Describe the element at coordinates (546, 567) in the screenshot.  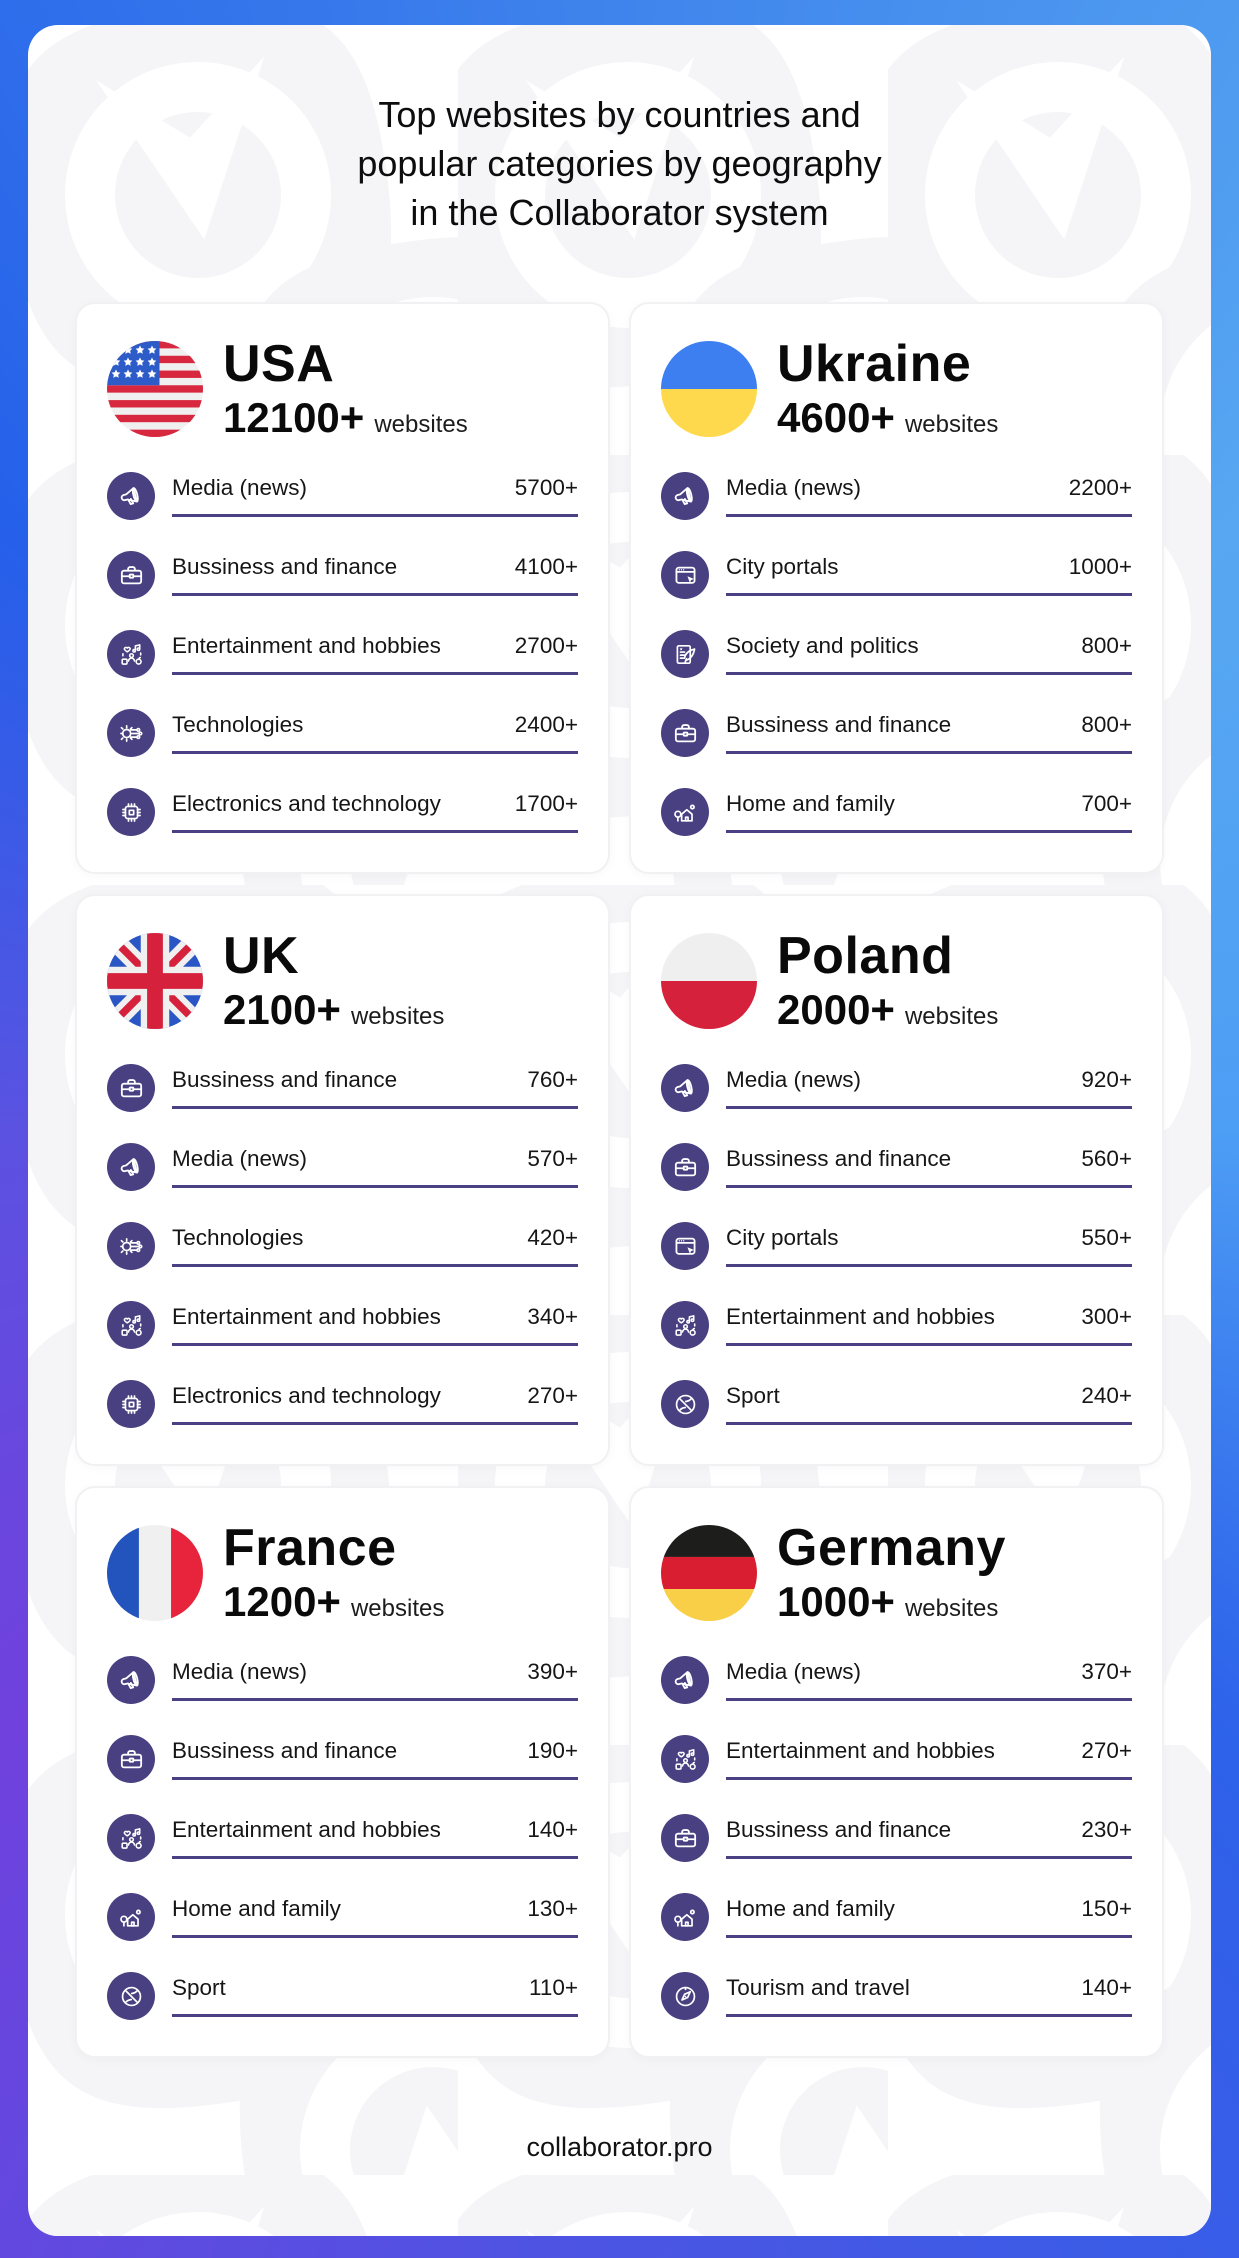
I see `category-count: 4100+` at that location.